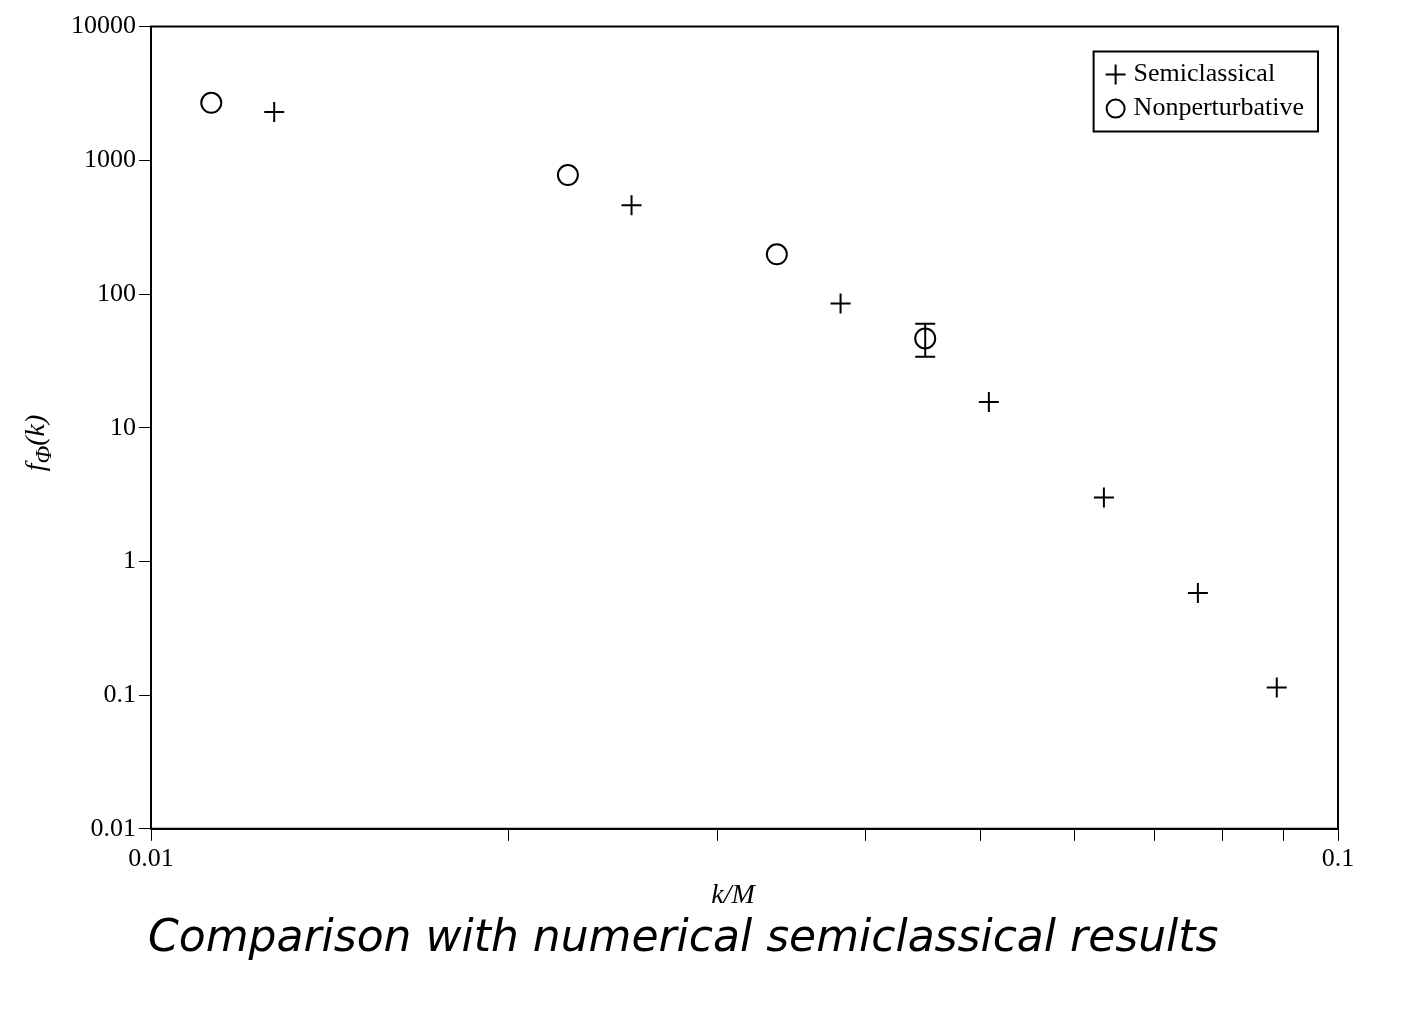 This screenshot has width=1406, height=1015. Describe the element at coordinates (110, 159) in the screenshot. I see `y-tick-label: 1000` at that location.